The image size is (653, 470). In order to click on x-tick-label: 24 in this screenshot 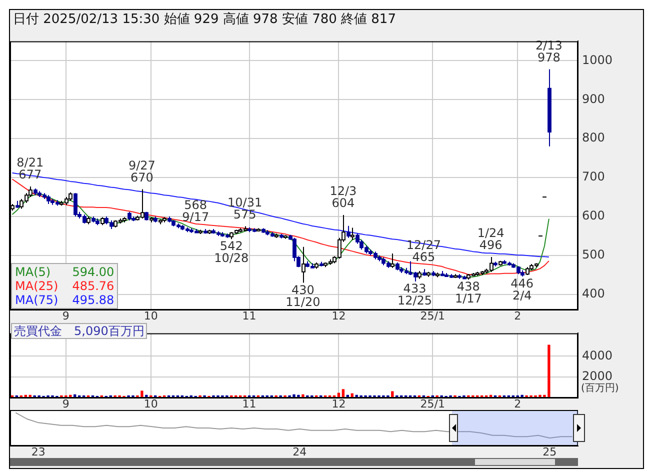, I will do `click(299, 451)`.